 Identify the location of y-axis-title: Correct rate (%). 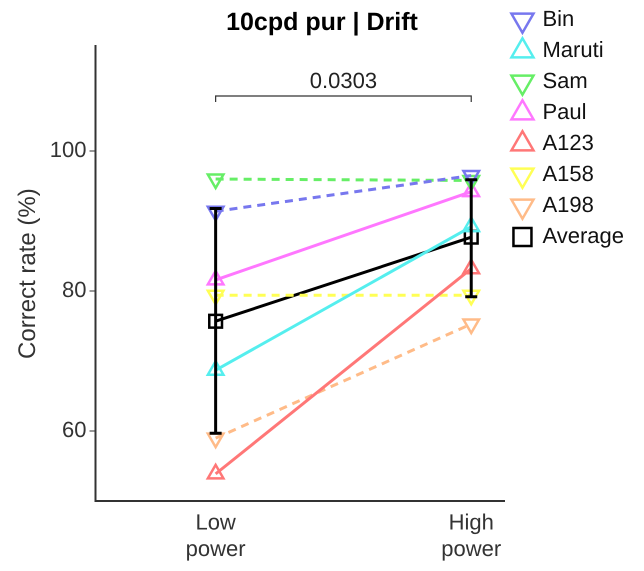
(28, 273).